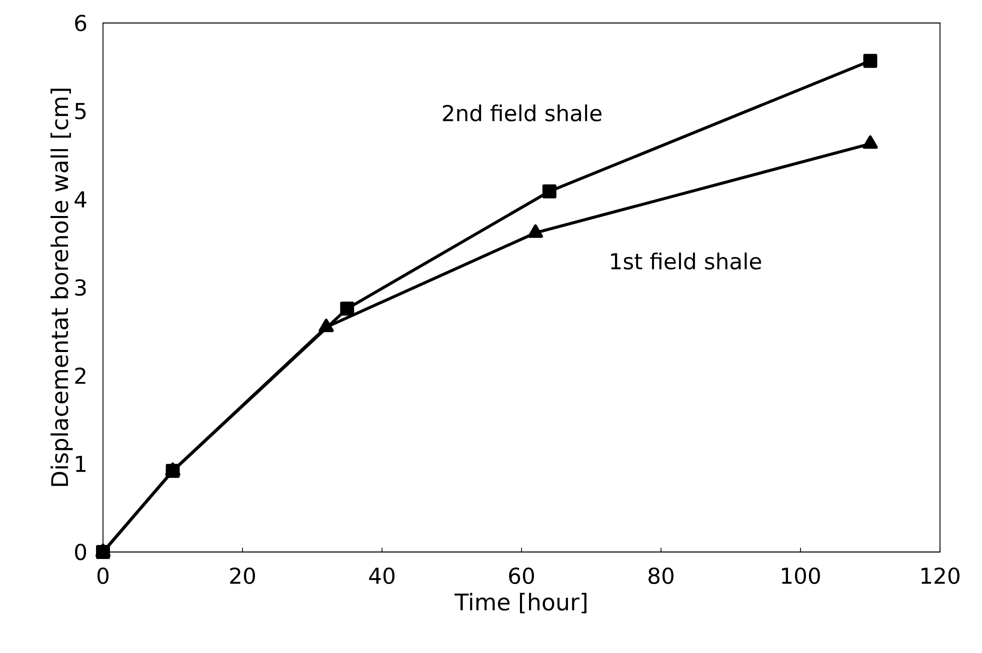  I want to click on y-tick-label: 6, so click(80, 23).